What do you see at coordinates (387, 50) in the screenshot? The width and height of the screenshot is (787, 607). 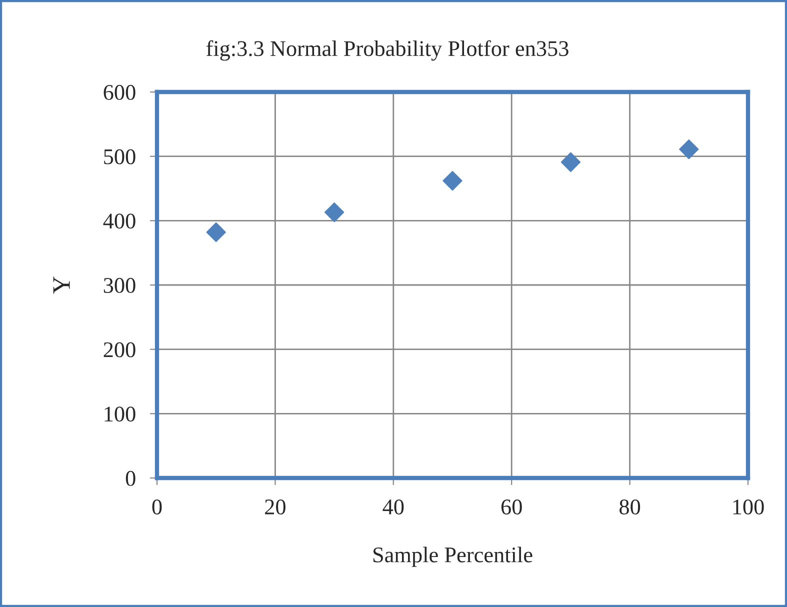 I see `chart-title: fig:3.3 Normal Probability Plotfor en353` at bounding box center [387, 50].